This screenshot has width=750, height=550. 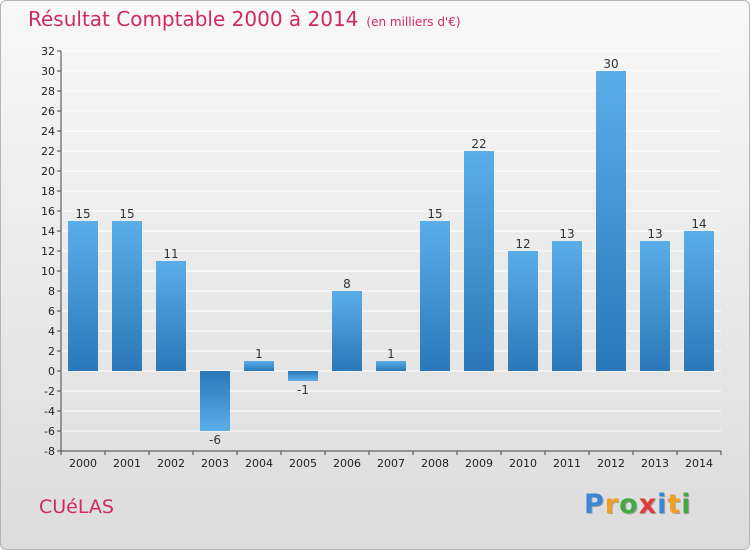 I want to click on y-tick-label: -8, so click(x=49, y=451).